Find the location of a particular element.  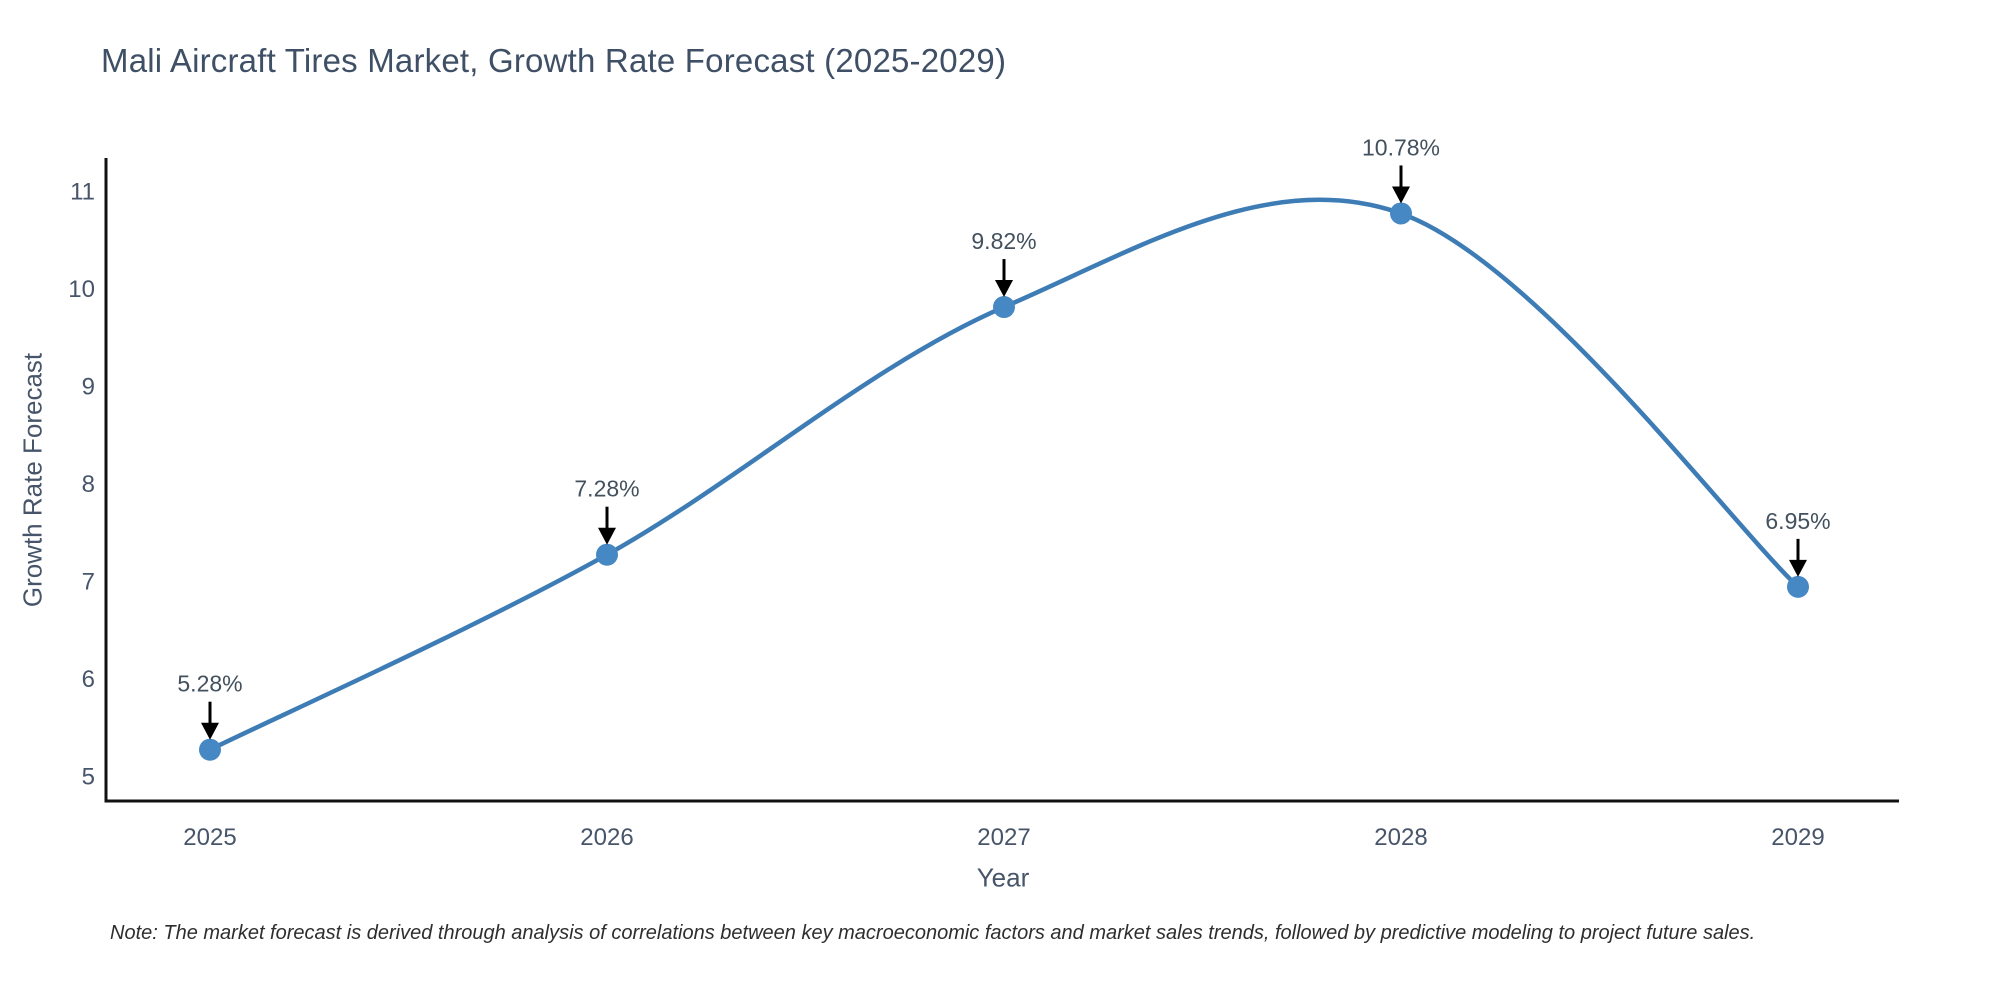

y-axis-tick-label: 10 is located at coordinates (81, 289).